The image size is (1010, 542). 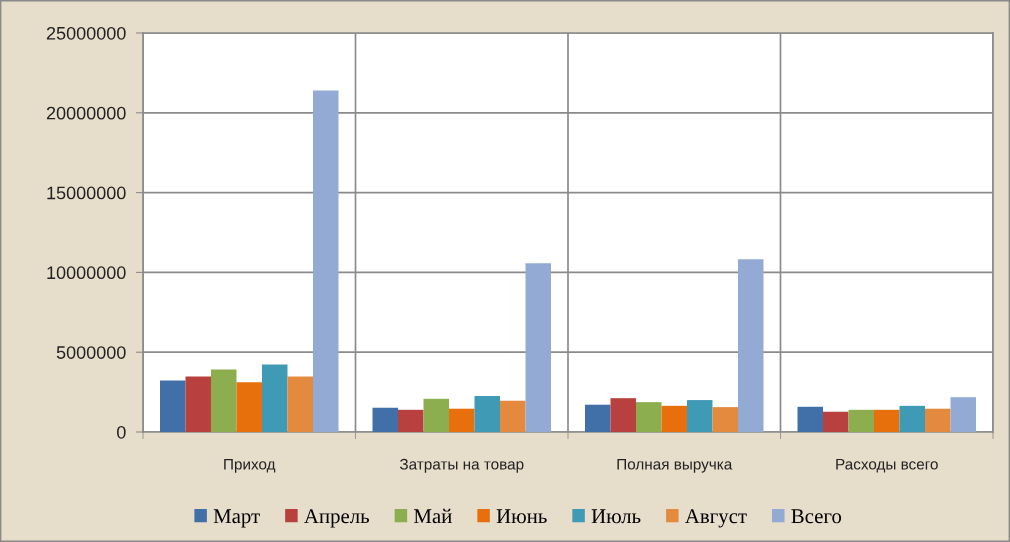 I want to click on legend-label: Май, so click(x=433, y=516).